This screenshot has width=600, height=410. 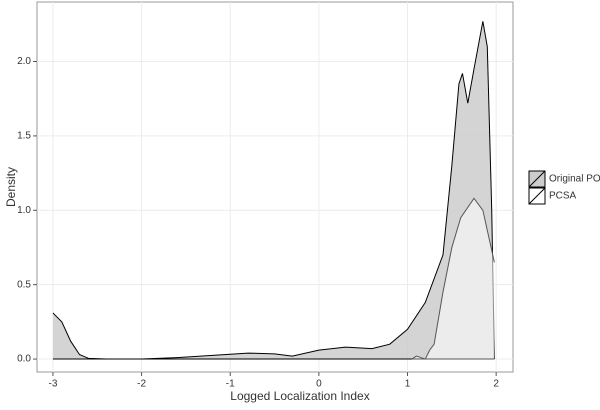 I want to click on legend-label: Original POA, so click(x=574, y=179).